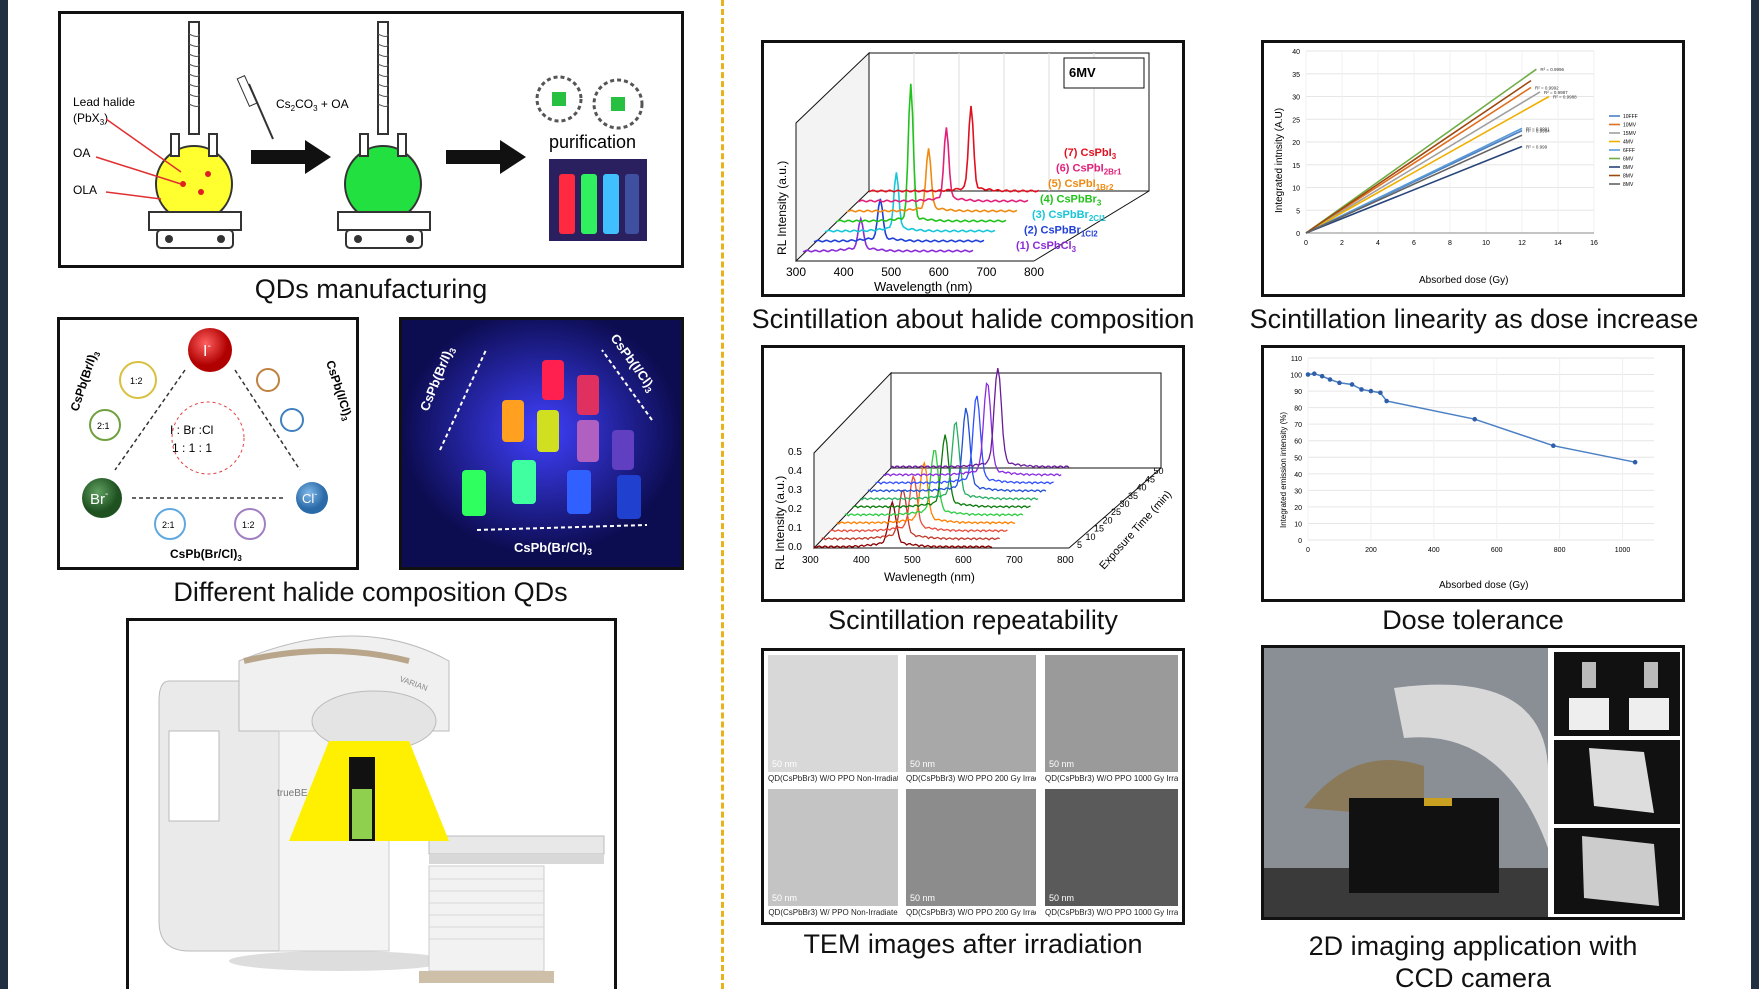 This screenshot has height=994, width=1759. What do you see at coordinates (1473, 782) in the screenshot?
I see `imaging-panel` at bounding box center [1473, 782].